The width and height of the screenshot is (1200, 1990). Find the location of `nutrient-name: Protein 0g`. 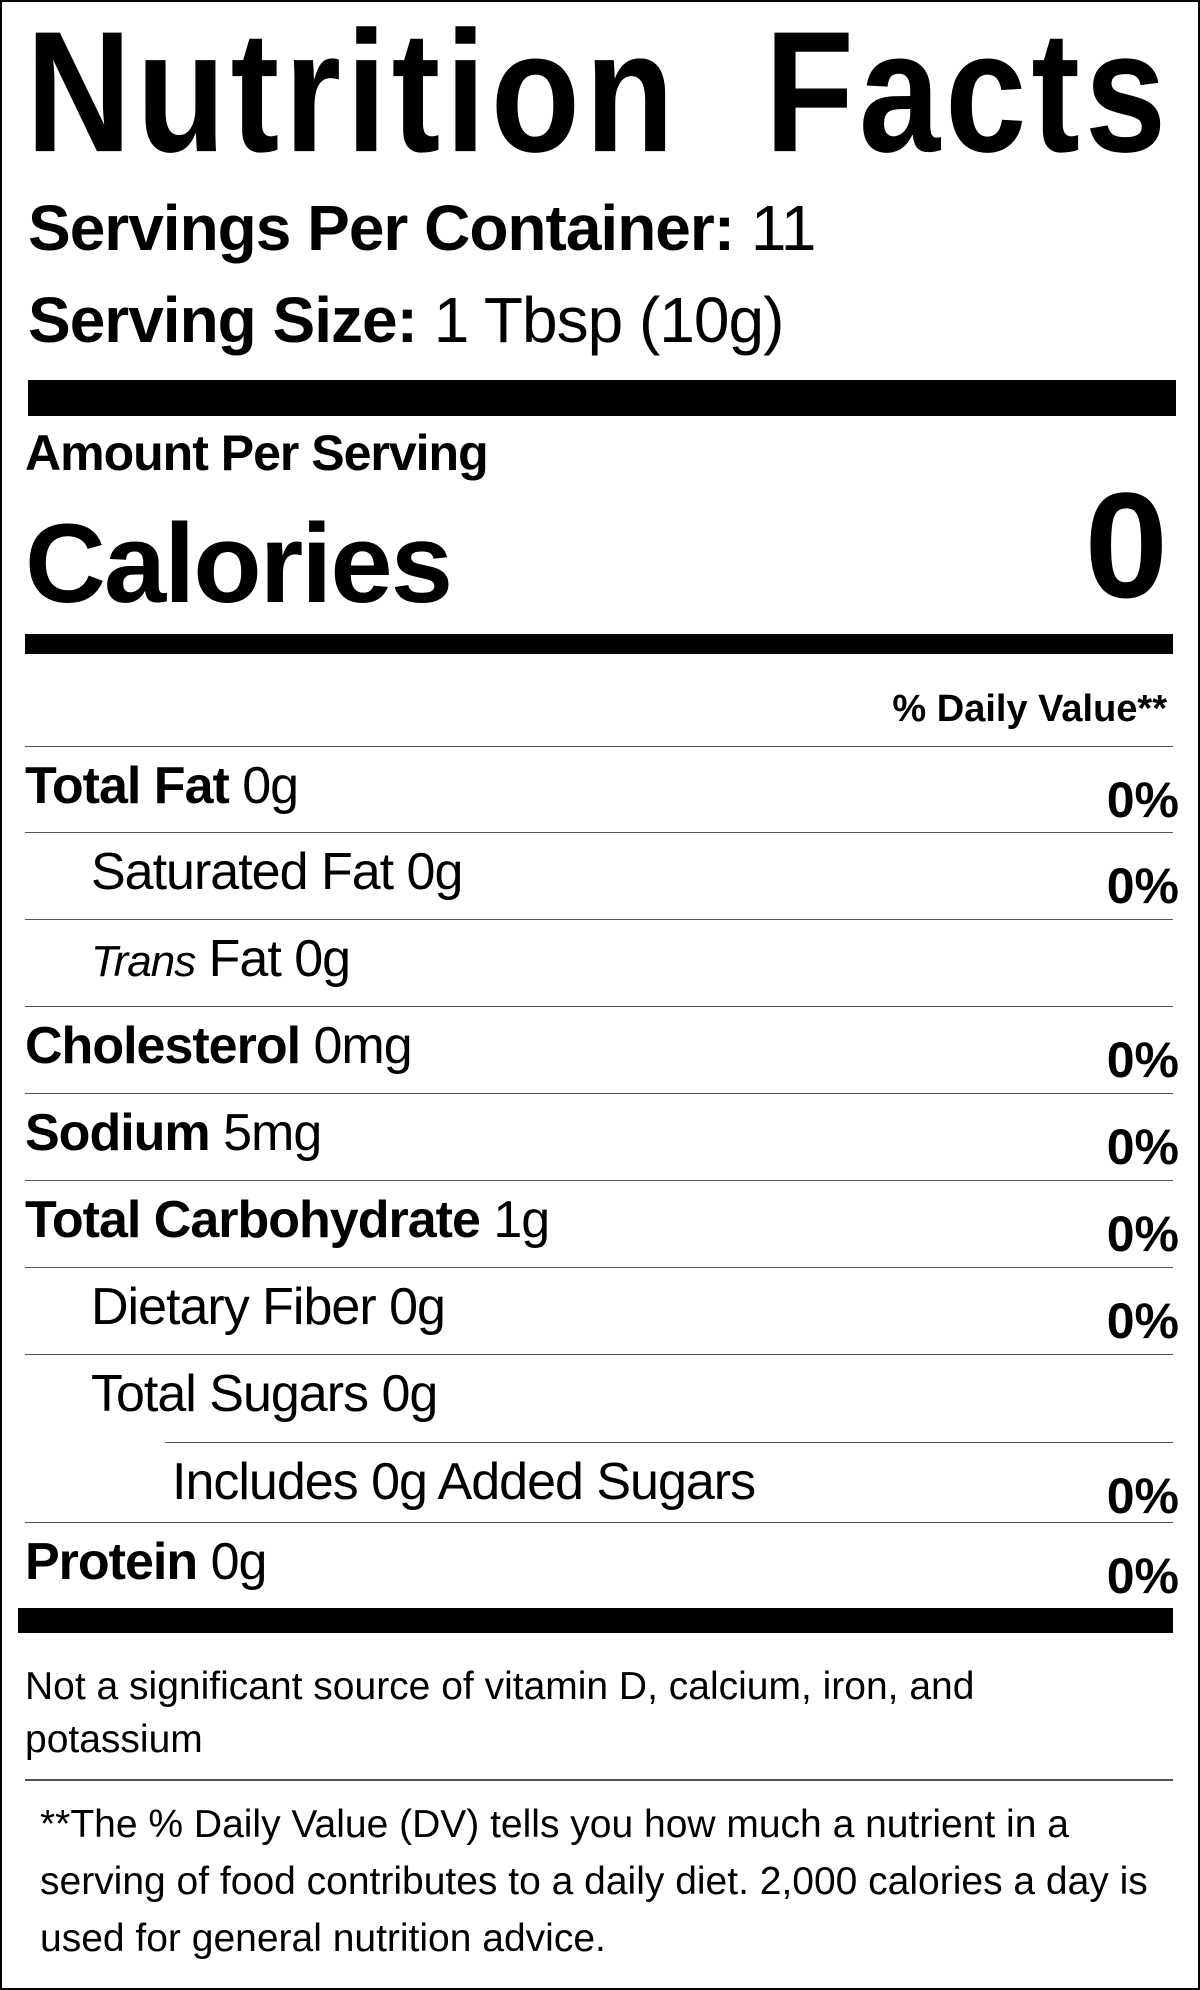

nutrient-name: Protein 0g is located at coordinates (146, 1561).